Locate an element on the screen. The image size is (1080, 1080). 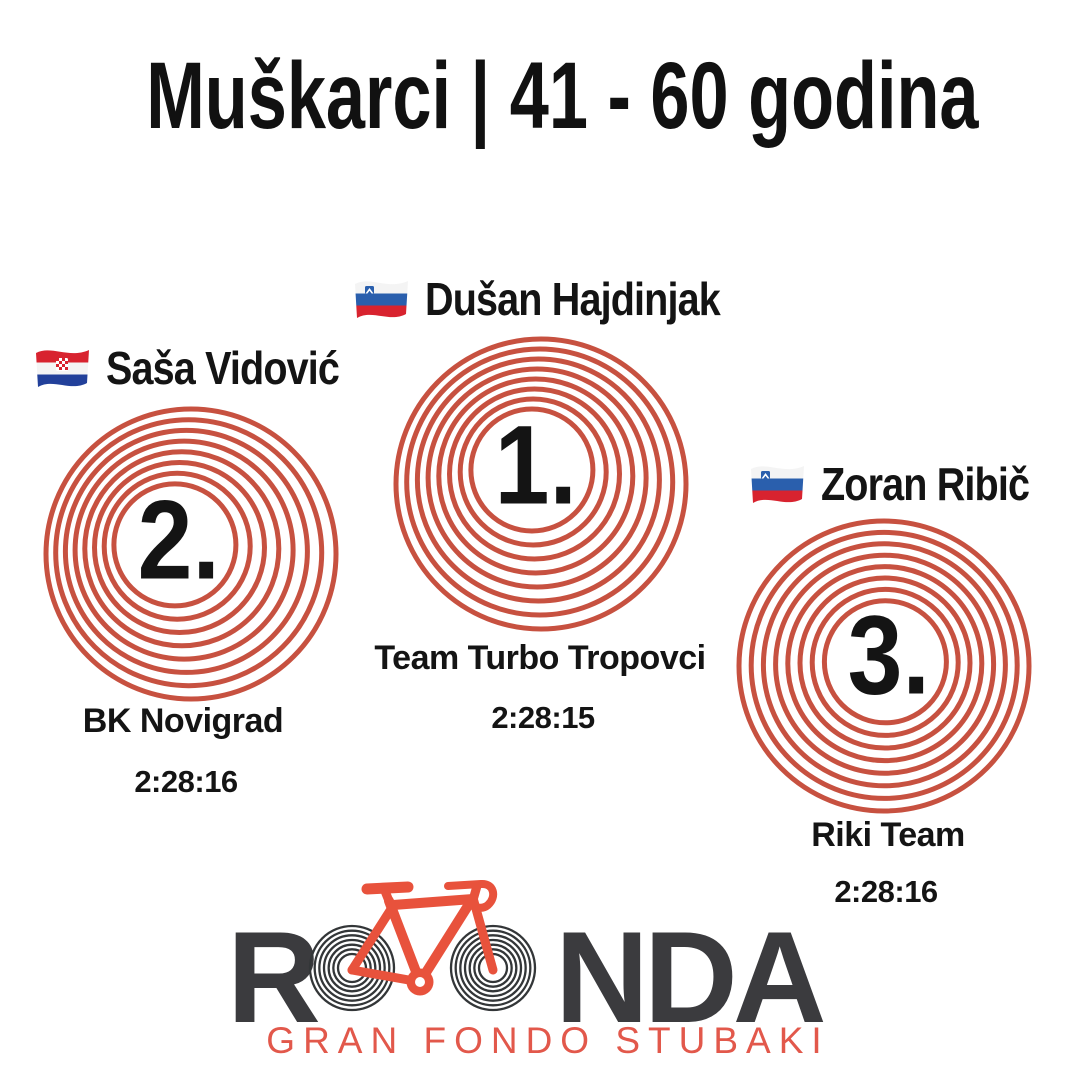
finish-time-1: 2:28:15 is located at coordinates (543, 717).